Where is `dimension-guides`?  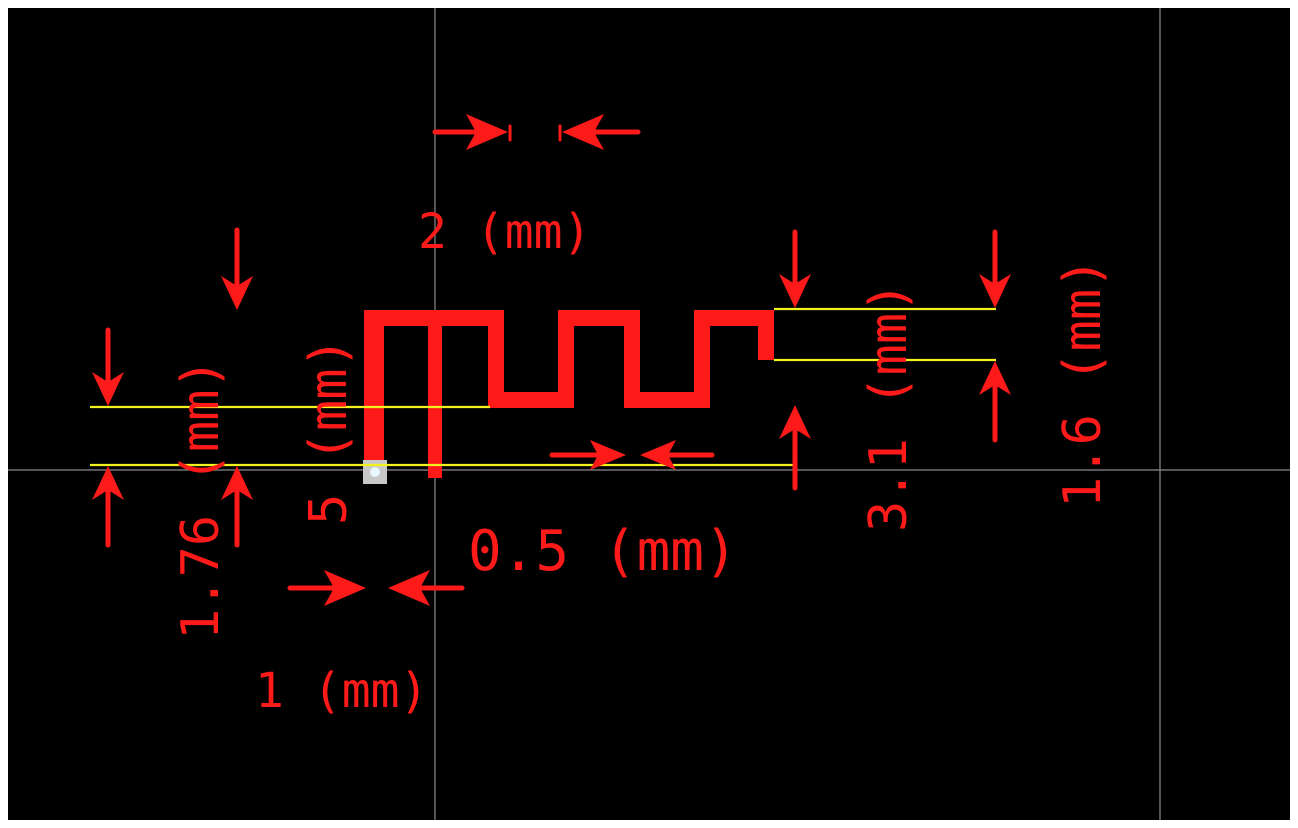
dimension-guides is located at coordinates (543, 387).